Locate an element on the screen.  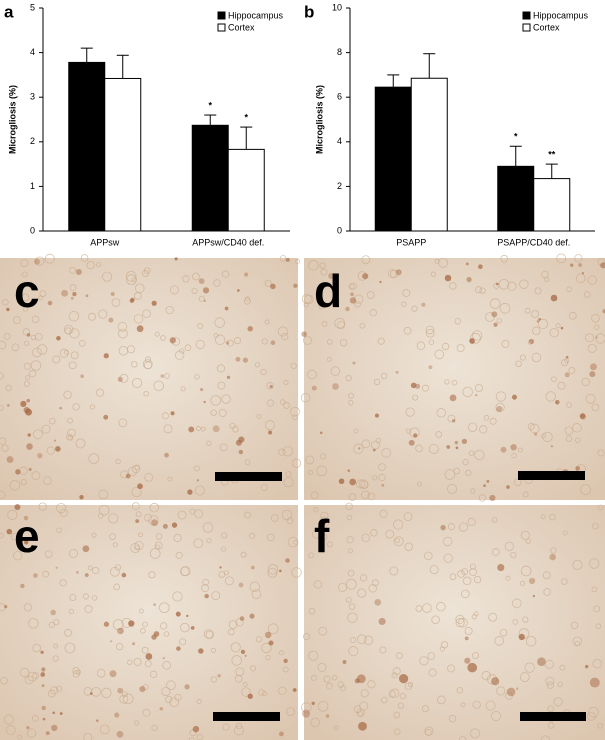
legend-swatch is located at coordinates (221, 15).